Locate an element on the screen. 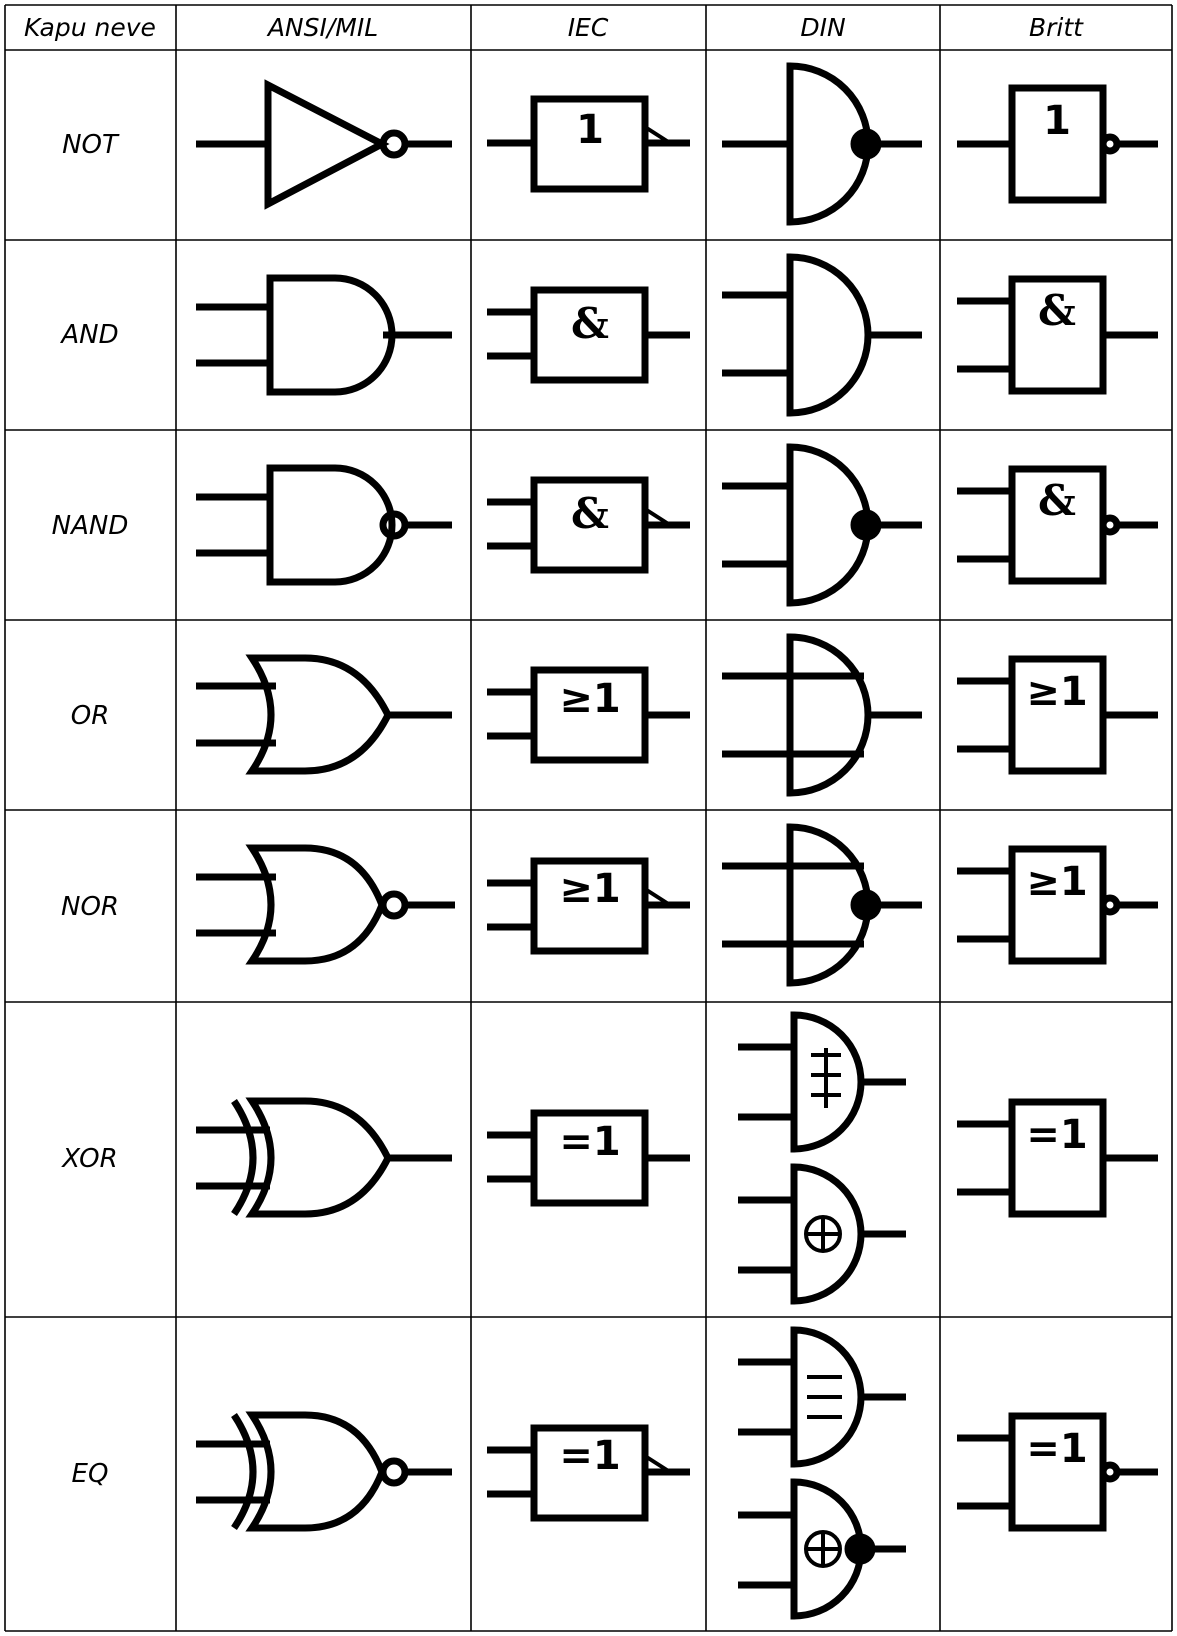 This screenshot has width=1177, height=1636. iec-eq-label: =1 is located at coordinates (589, 1456).